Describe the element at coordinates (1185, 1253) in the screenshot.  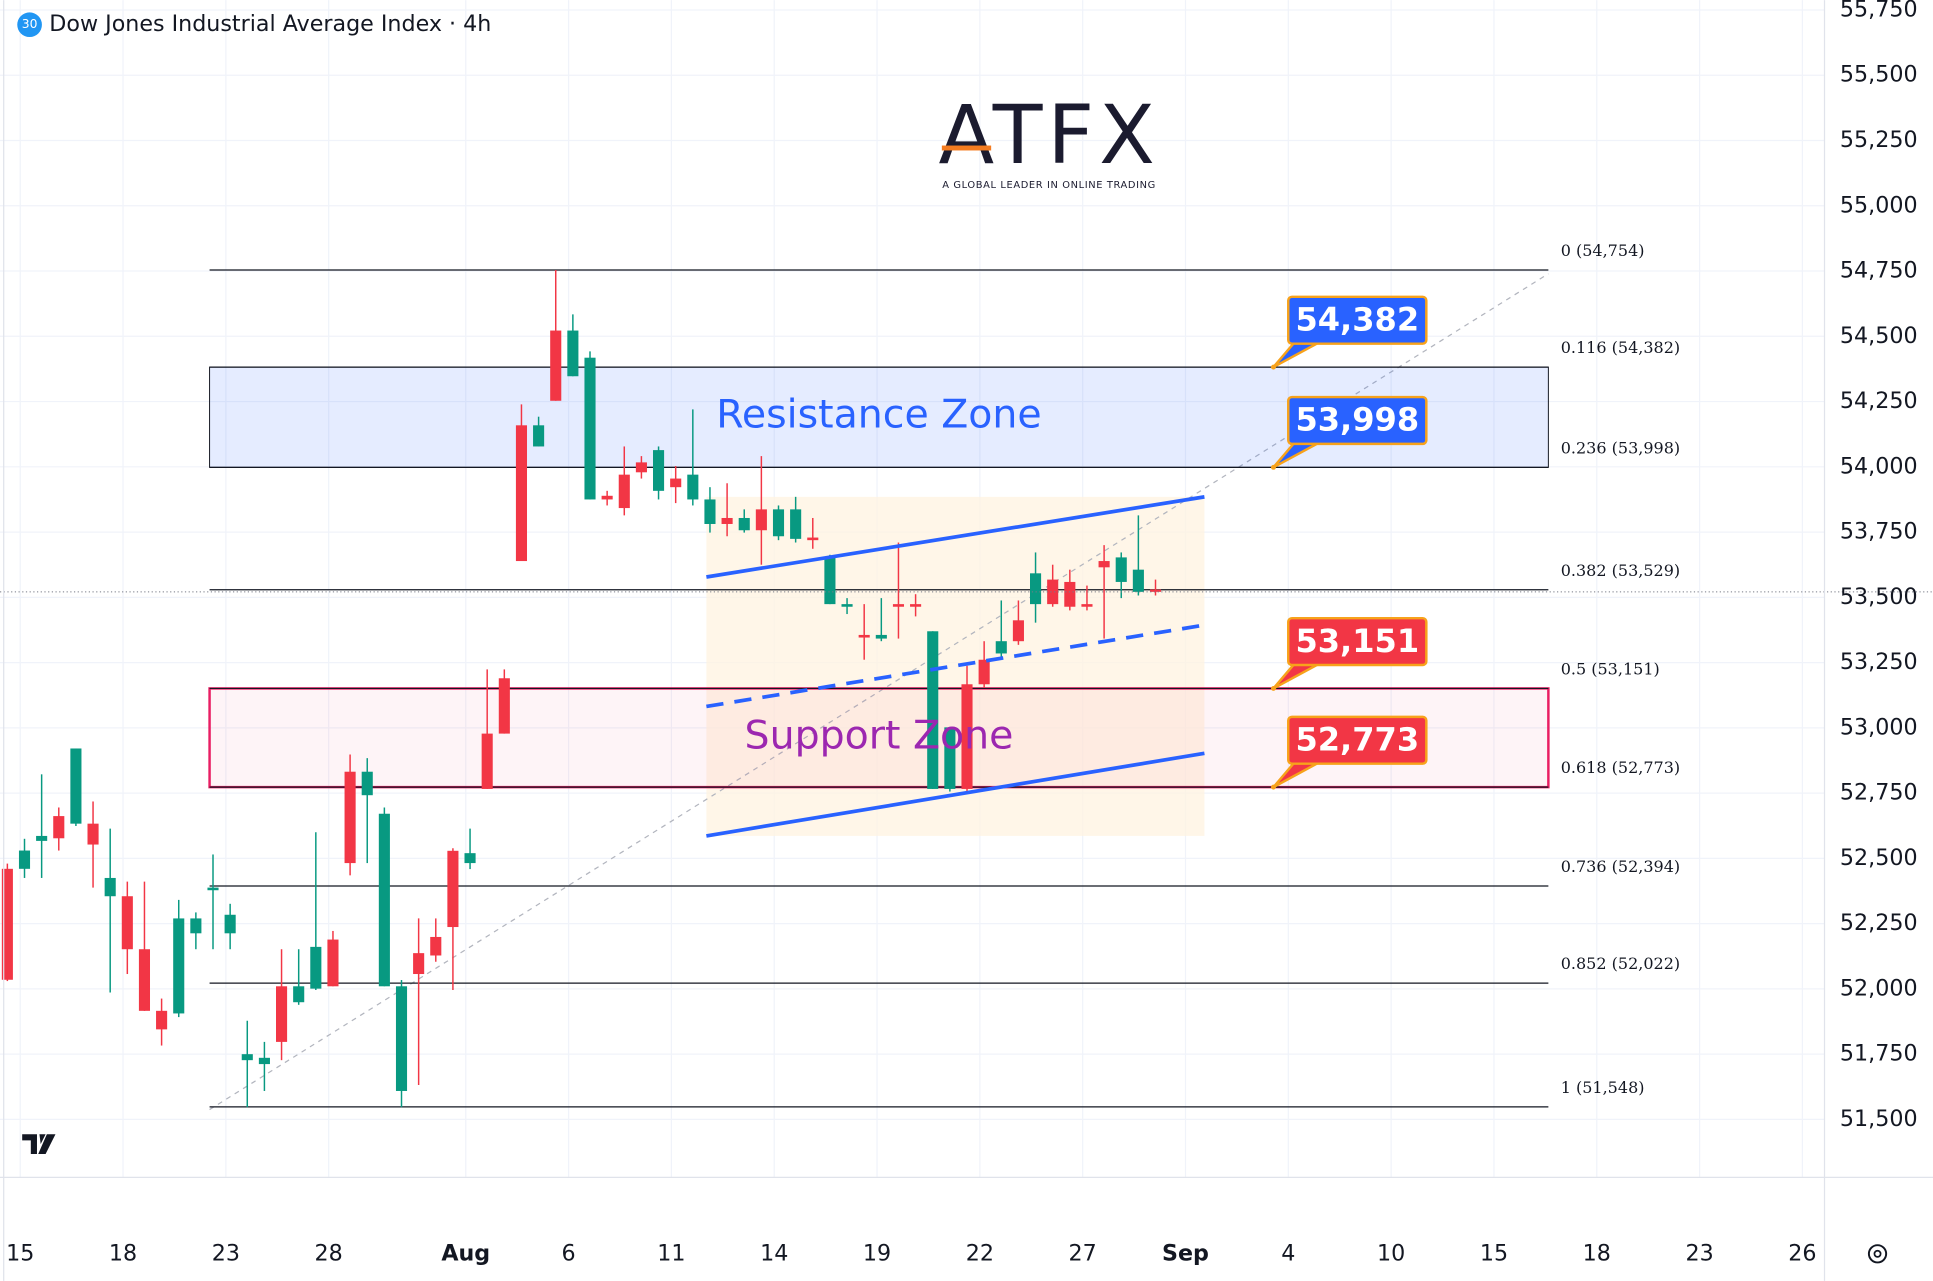
I see `x-tick-label: Sep` at that location.